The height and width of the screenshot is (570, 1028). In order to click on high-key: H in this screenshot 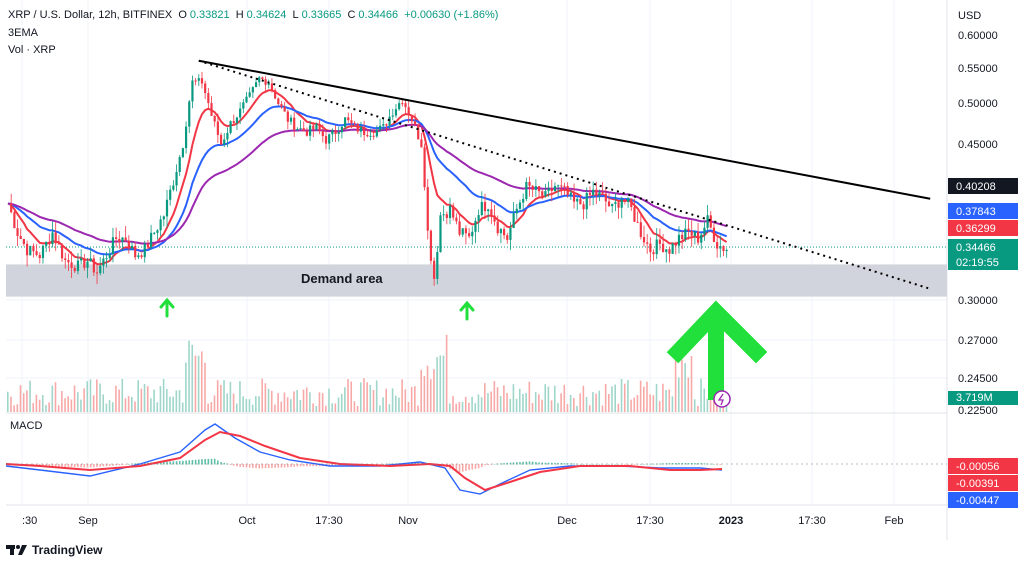, I will do `click(239, 15)`.